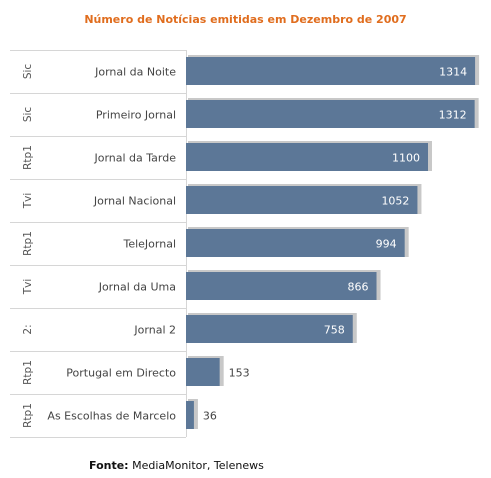 Image resolution: width=491 pixels, height=478 pixels. Describe the element at coordinates (334, 330) in the screenshot. I see `data-label: 758` at that location.